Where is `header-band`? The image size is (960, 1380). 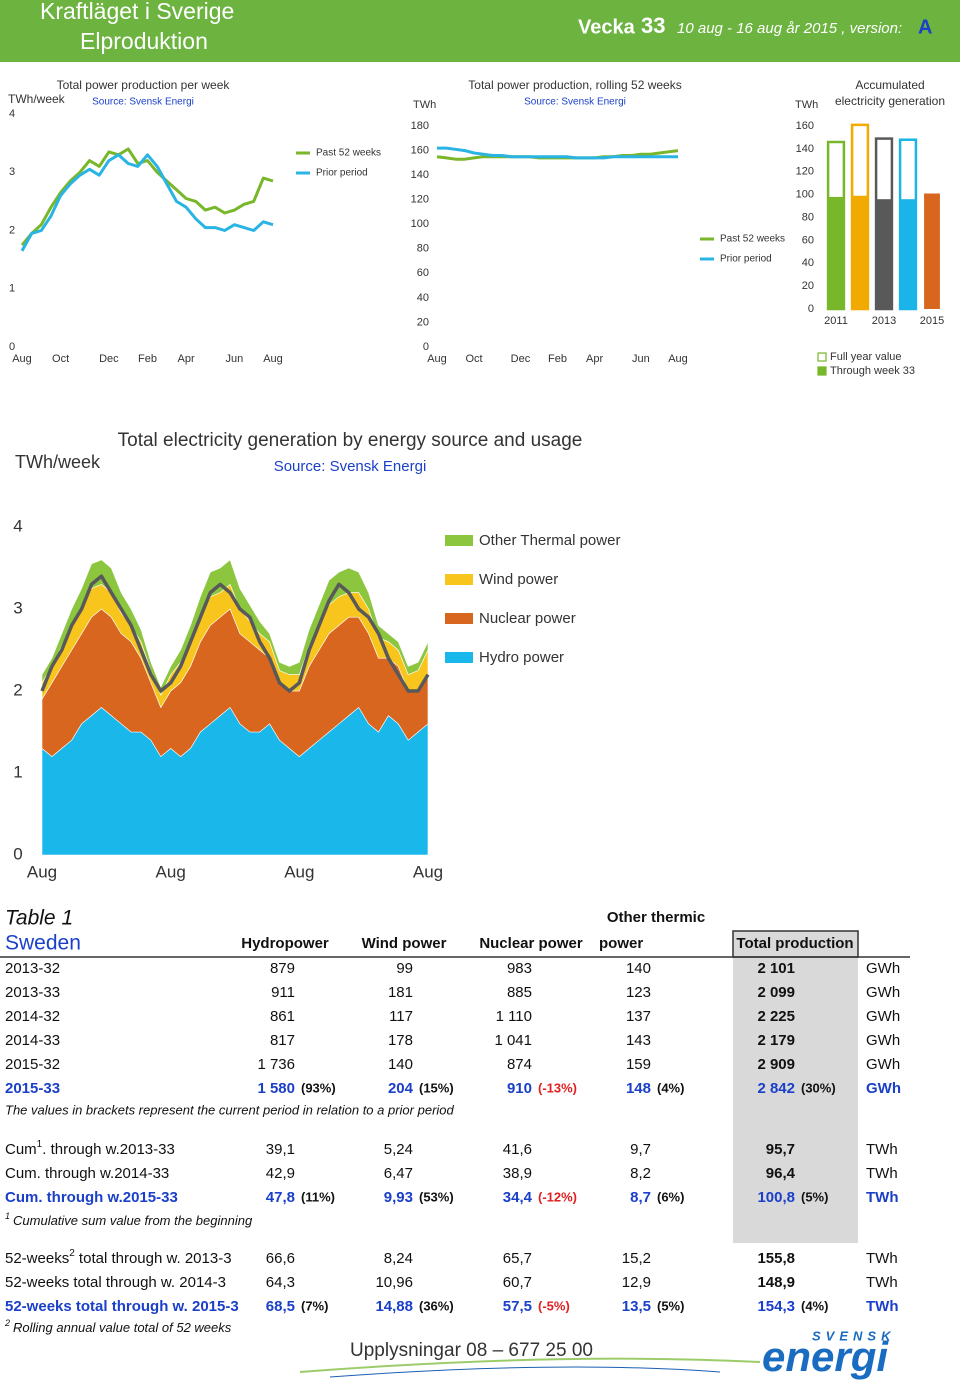
header-band is located at coordinates (480, 31).